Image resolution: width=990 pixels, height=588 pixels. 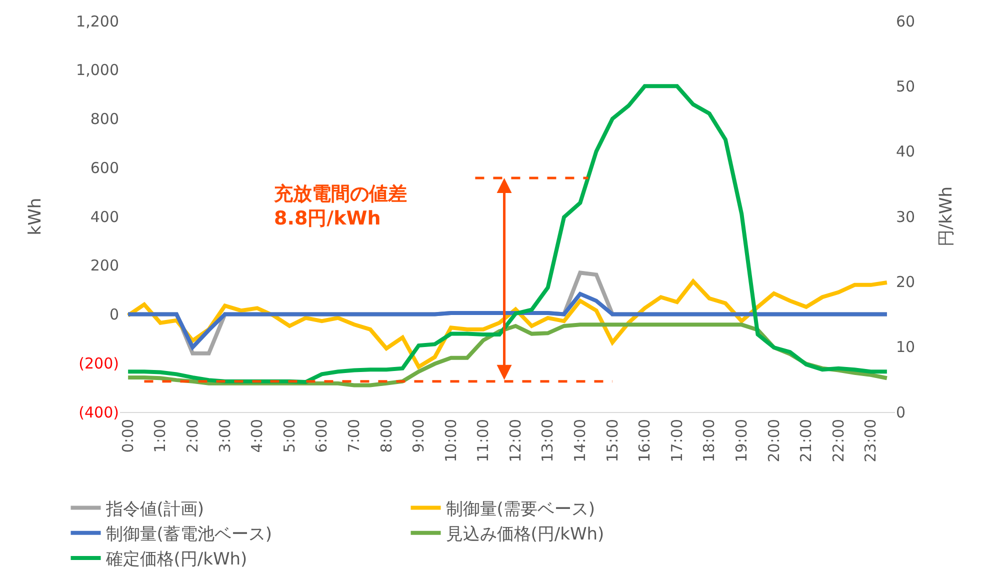 I want to click on legend-label: 見込み価格(円/kWh), so click(x=525, y=534).